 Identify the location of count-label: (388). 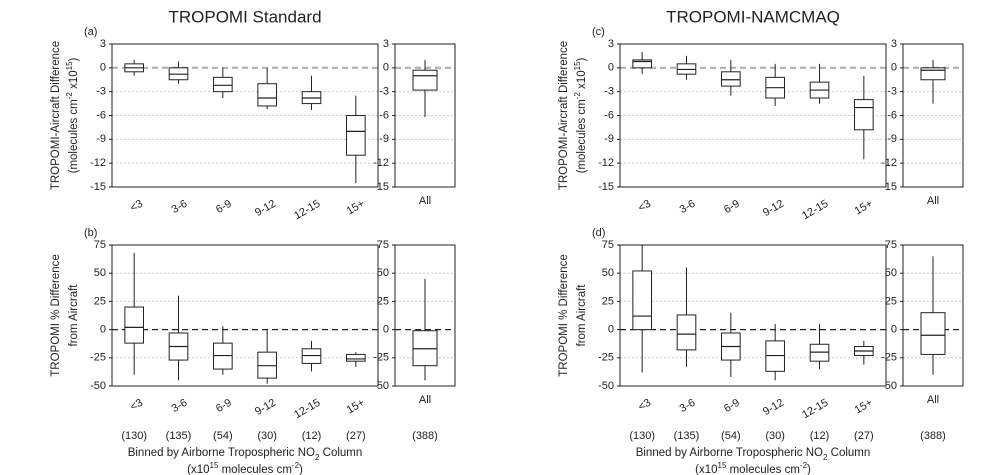
(933, 436).